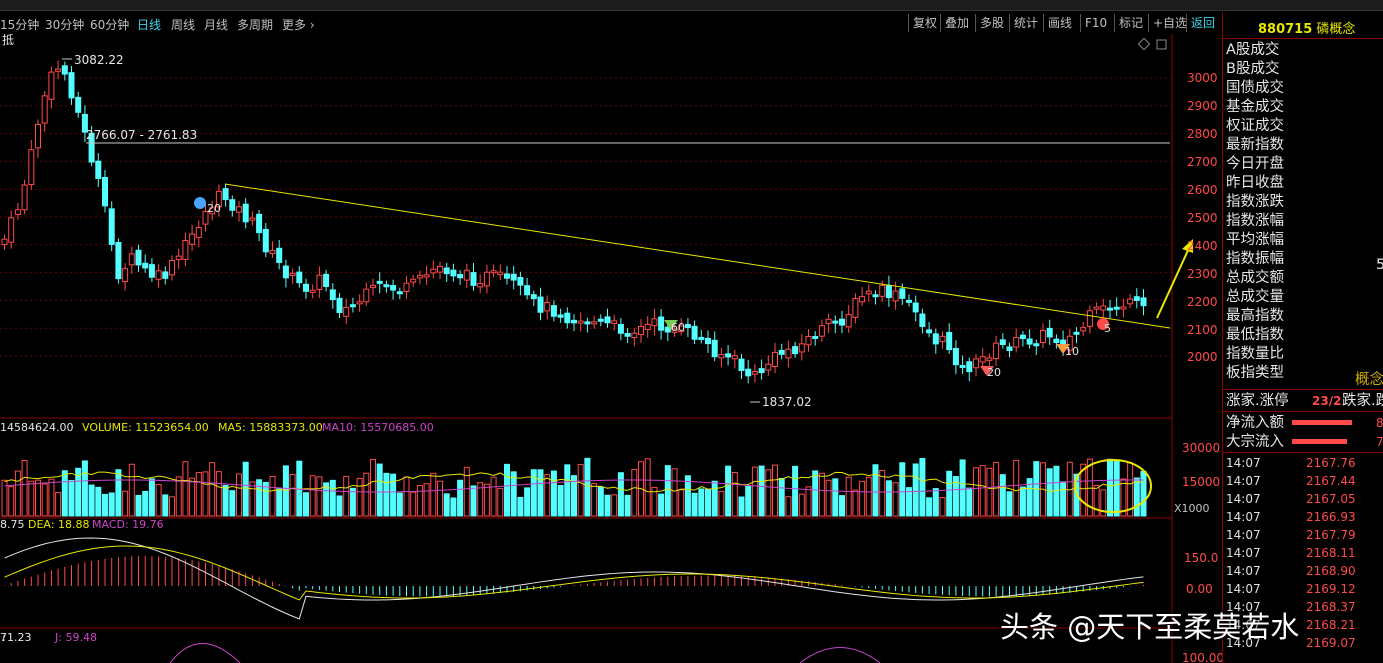 This screenshot has width=1383, height=663. I want to click on mark-button: 标记, so click(1130, 23).